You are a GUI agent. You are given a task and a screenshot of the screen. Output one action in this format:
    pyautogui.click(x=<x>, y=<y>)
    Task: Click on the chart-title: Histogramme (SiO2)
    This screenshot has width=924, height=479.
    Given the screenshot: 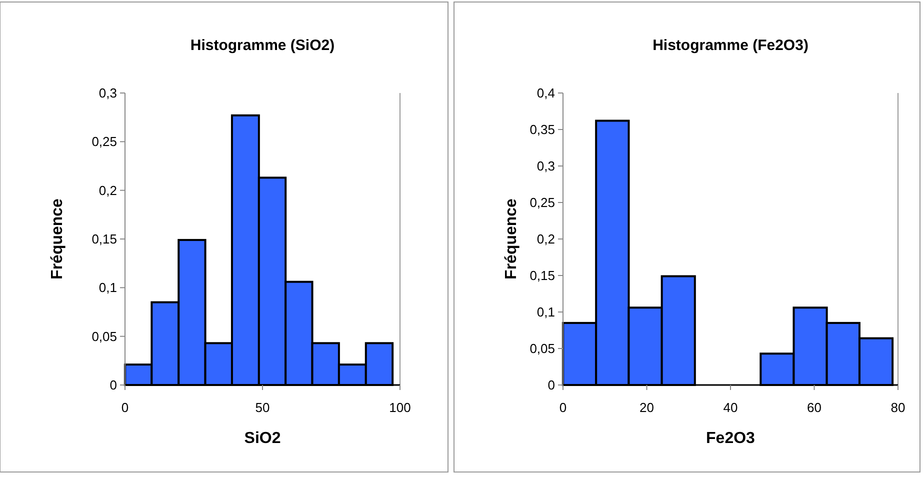 What is the action you would take?
    pyautogui.click(x=262, y=45)
    